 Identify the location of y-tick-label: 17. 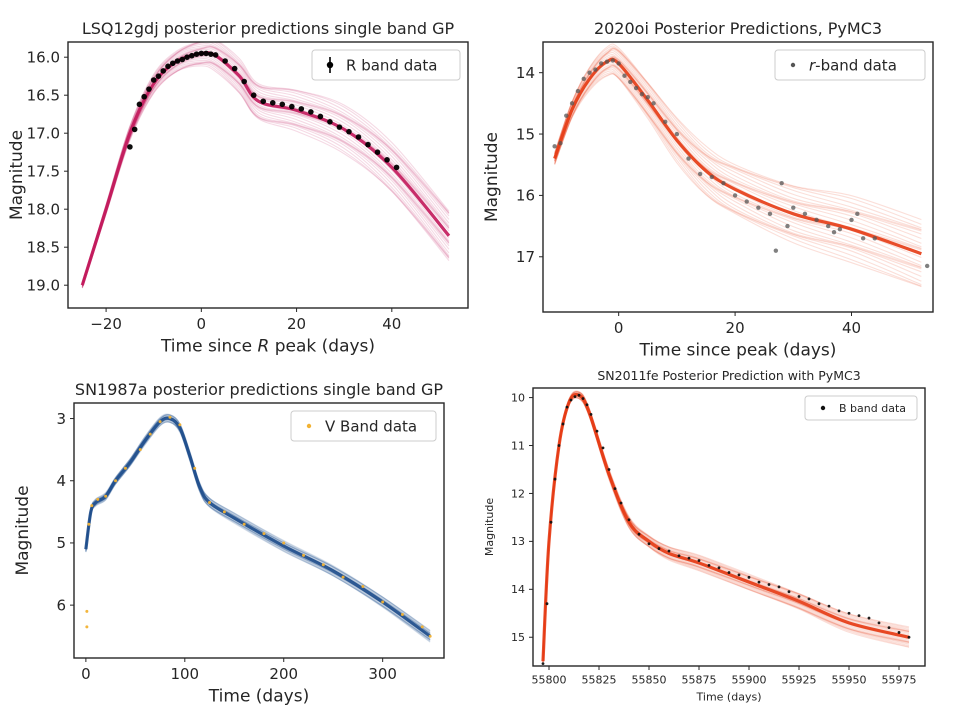
(525, 257).